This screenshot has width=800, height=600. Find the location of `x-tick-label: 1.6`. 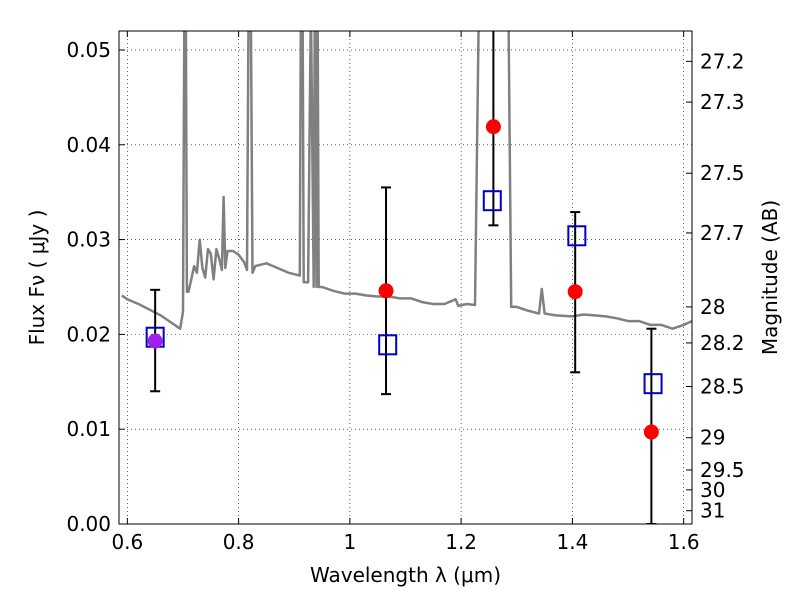

x-tick-label: 1.6 is located at coordinates (684, 542).